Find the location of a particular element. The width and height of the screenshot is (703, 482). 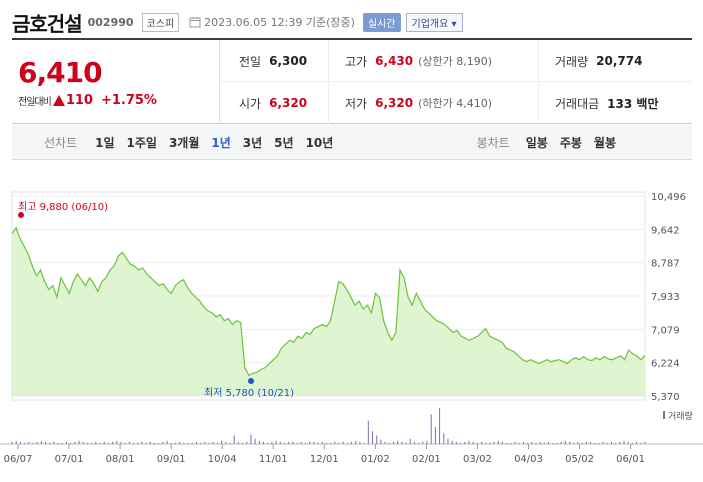

change-line: 전일대비 110 +1.75% is located at coordinates (87, 100).